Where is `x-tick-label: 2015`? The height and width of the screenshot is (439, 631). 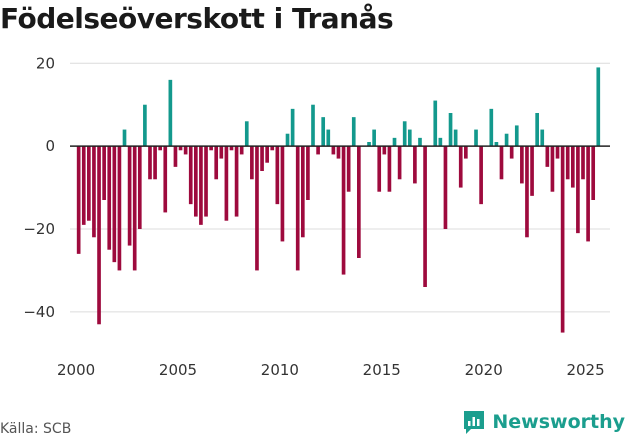
x-tick-label: 2015 is located at coordinates (382, 370).